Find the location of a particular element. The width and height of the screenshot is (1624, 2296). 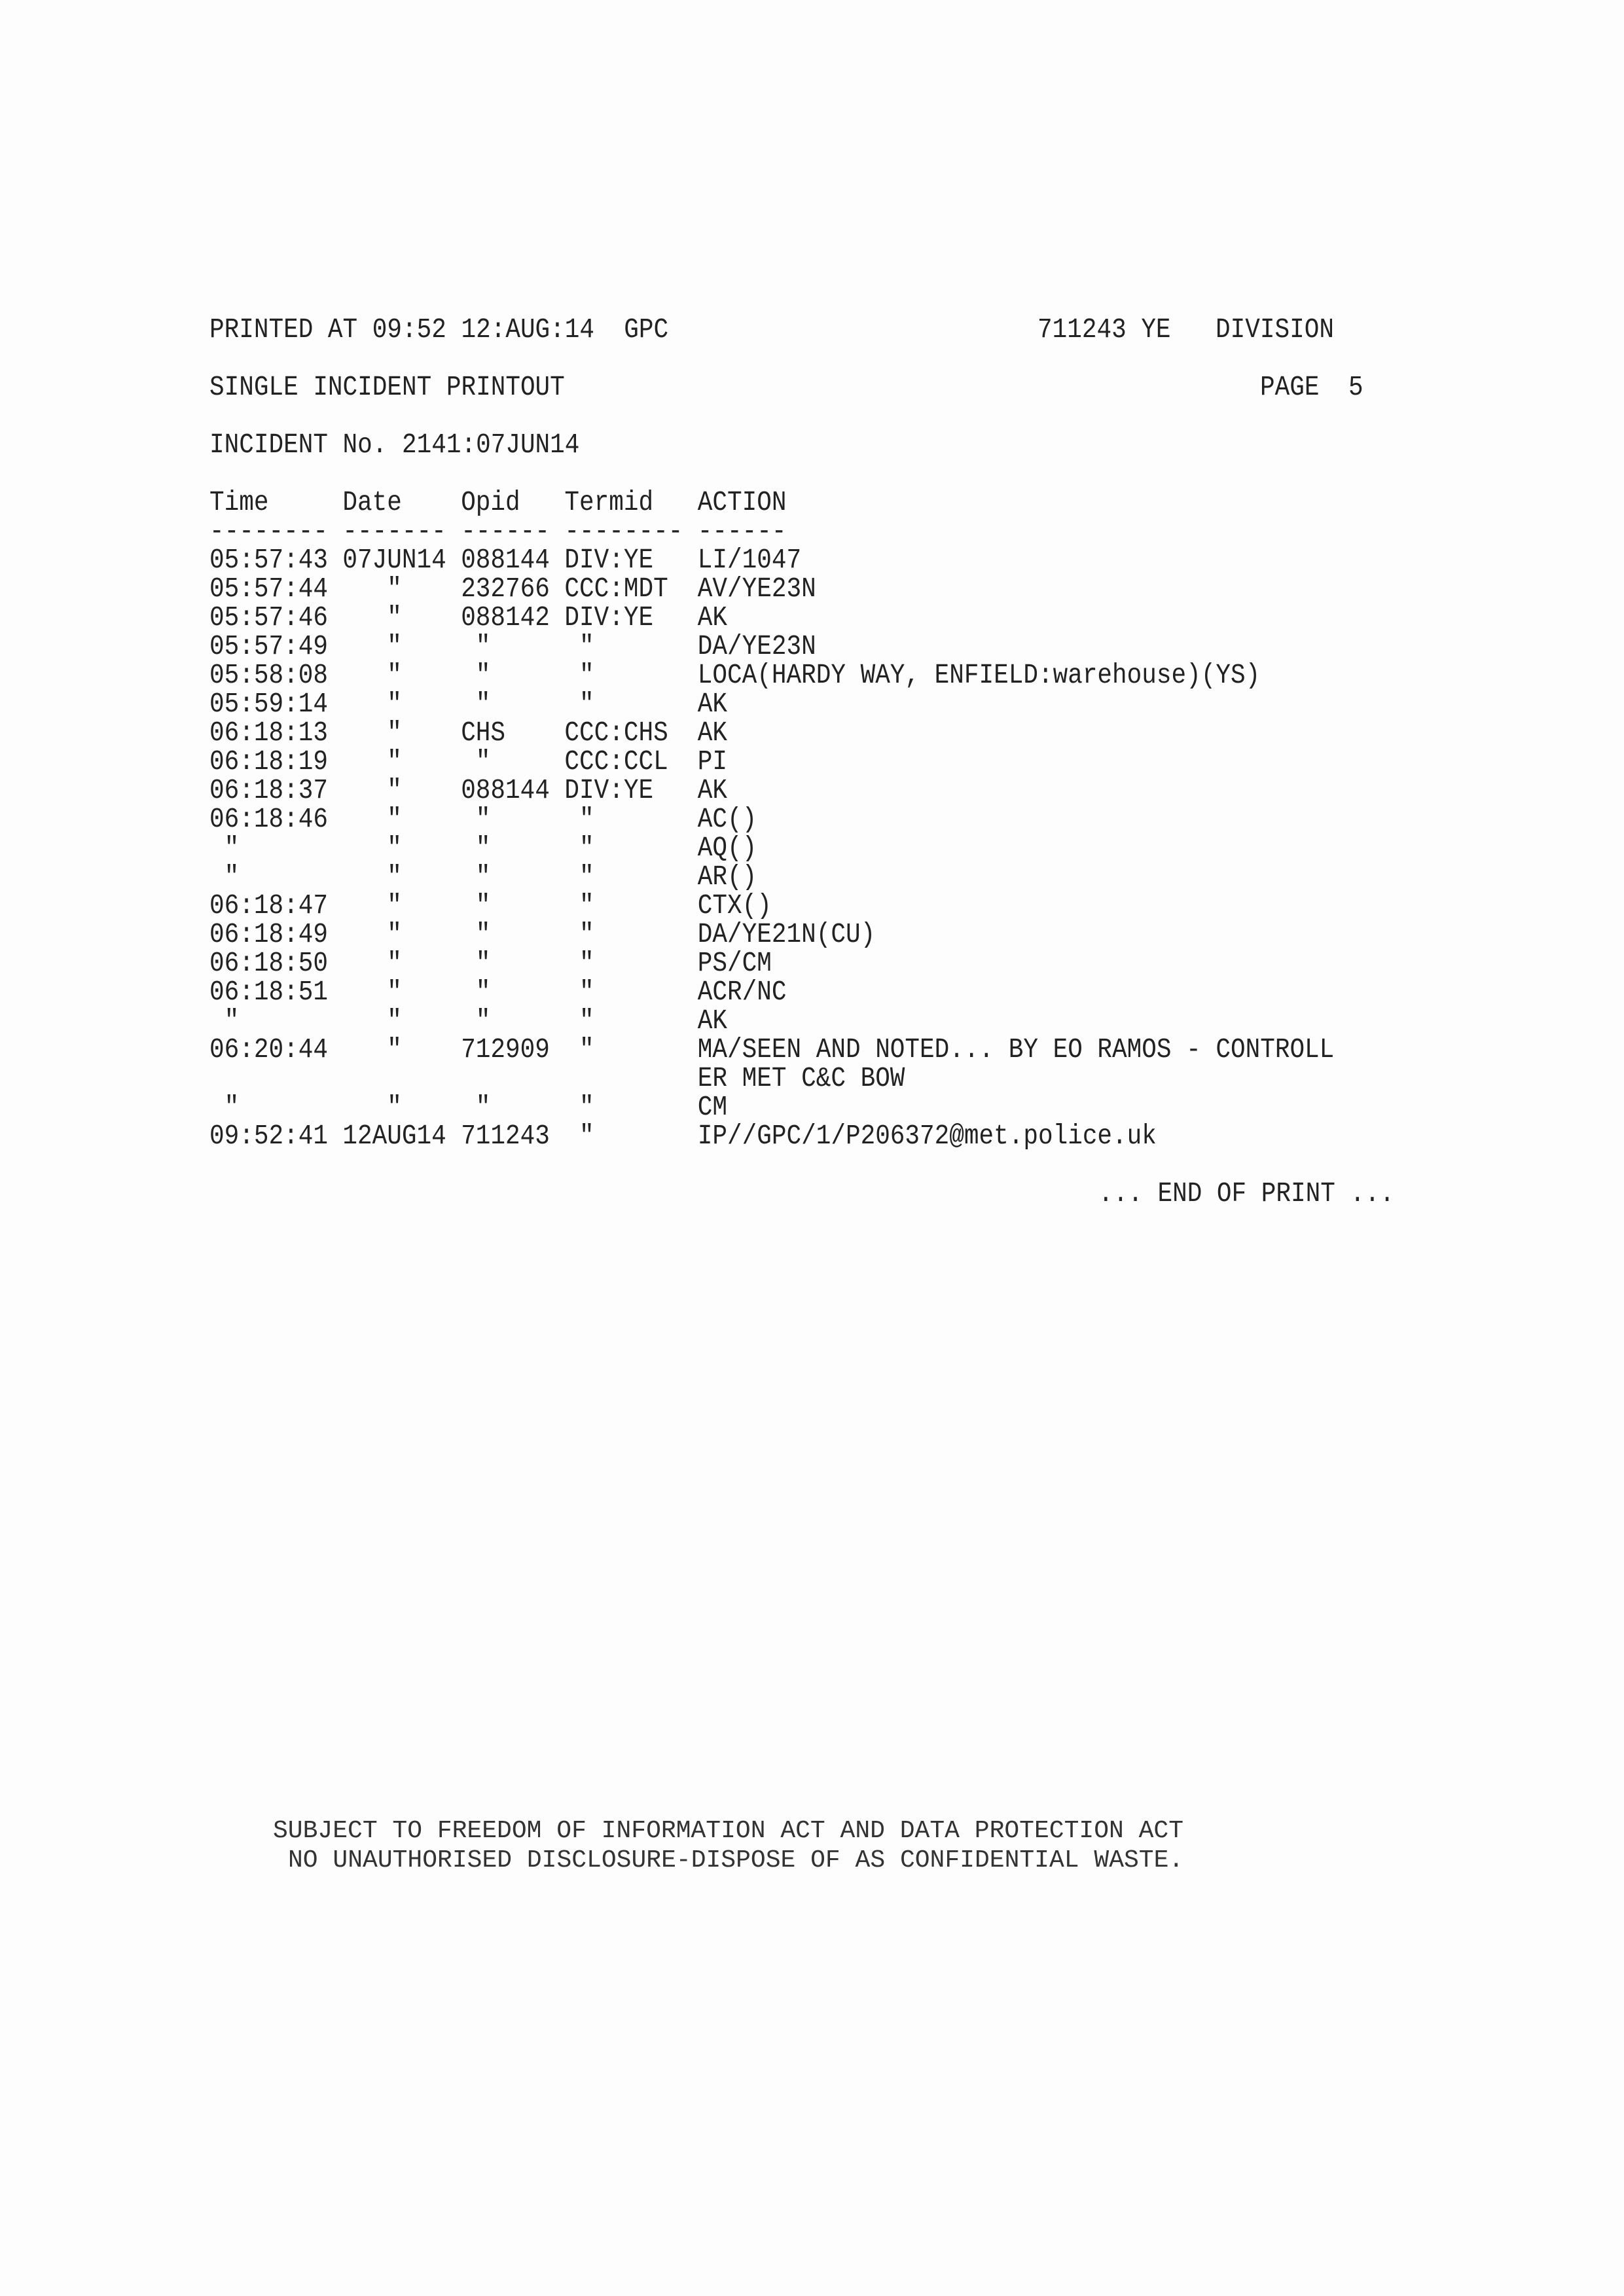

table-row: 06:18:49 " " " DA/YE21N(CU) is located at coordinates (831, 935).